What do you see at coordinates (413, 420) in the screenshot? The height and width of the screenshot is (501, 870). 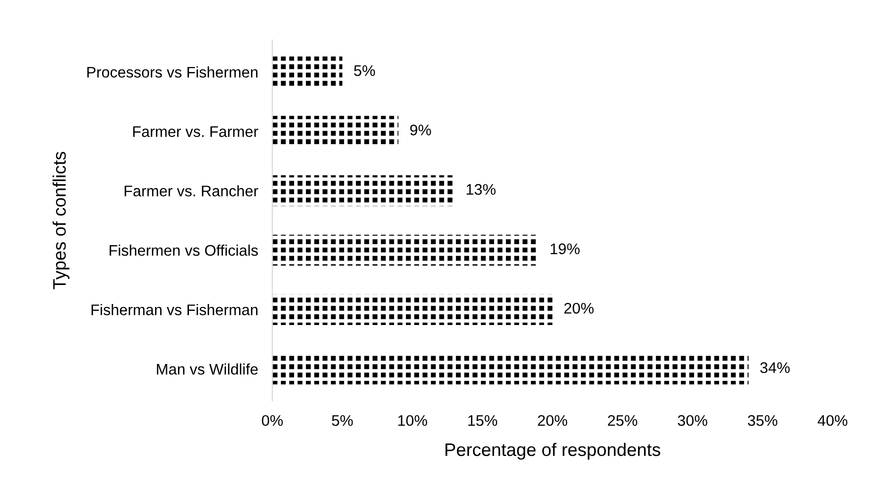 I see `x-tick-label: 10%` at bounding box center [413, 420].